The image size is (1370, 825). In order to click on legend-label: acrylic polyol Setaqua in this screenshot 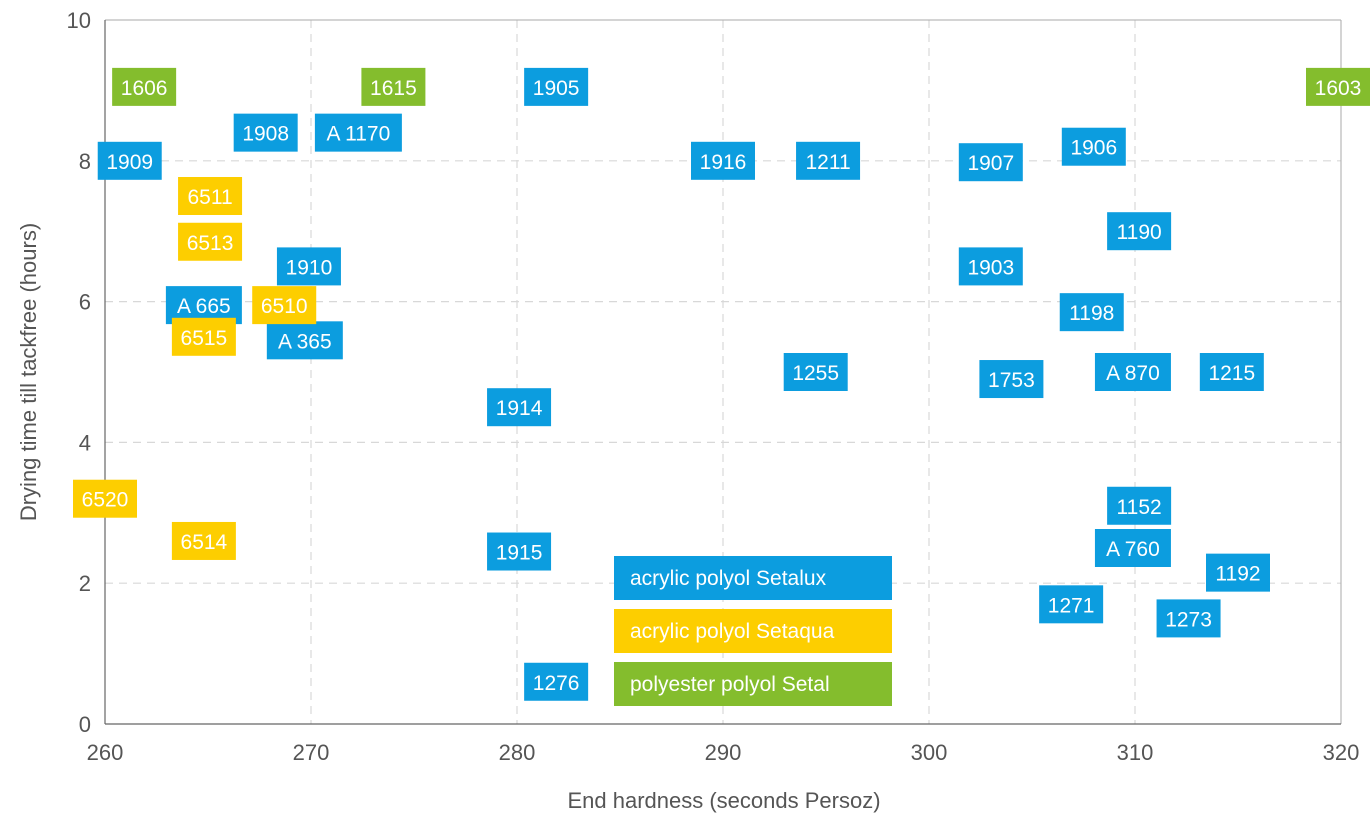, I will do `click(732, 631)`.